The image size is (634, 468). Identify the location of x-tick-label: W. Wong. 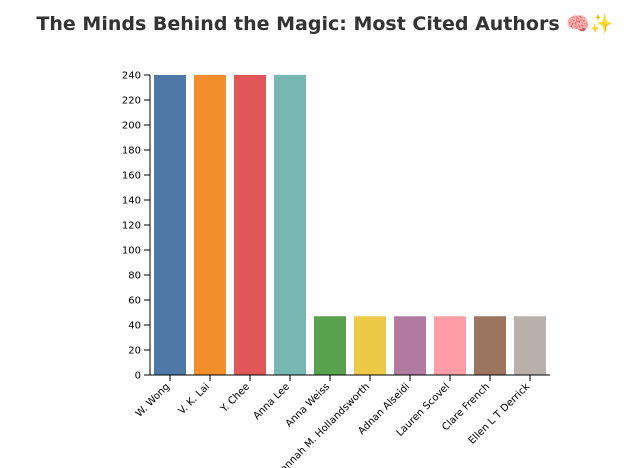
(153, 400).